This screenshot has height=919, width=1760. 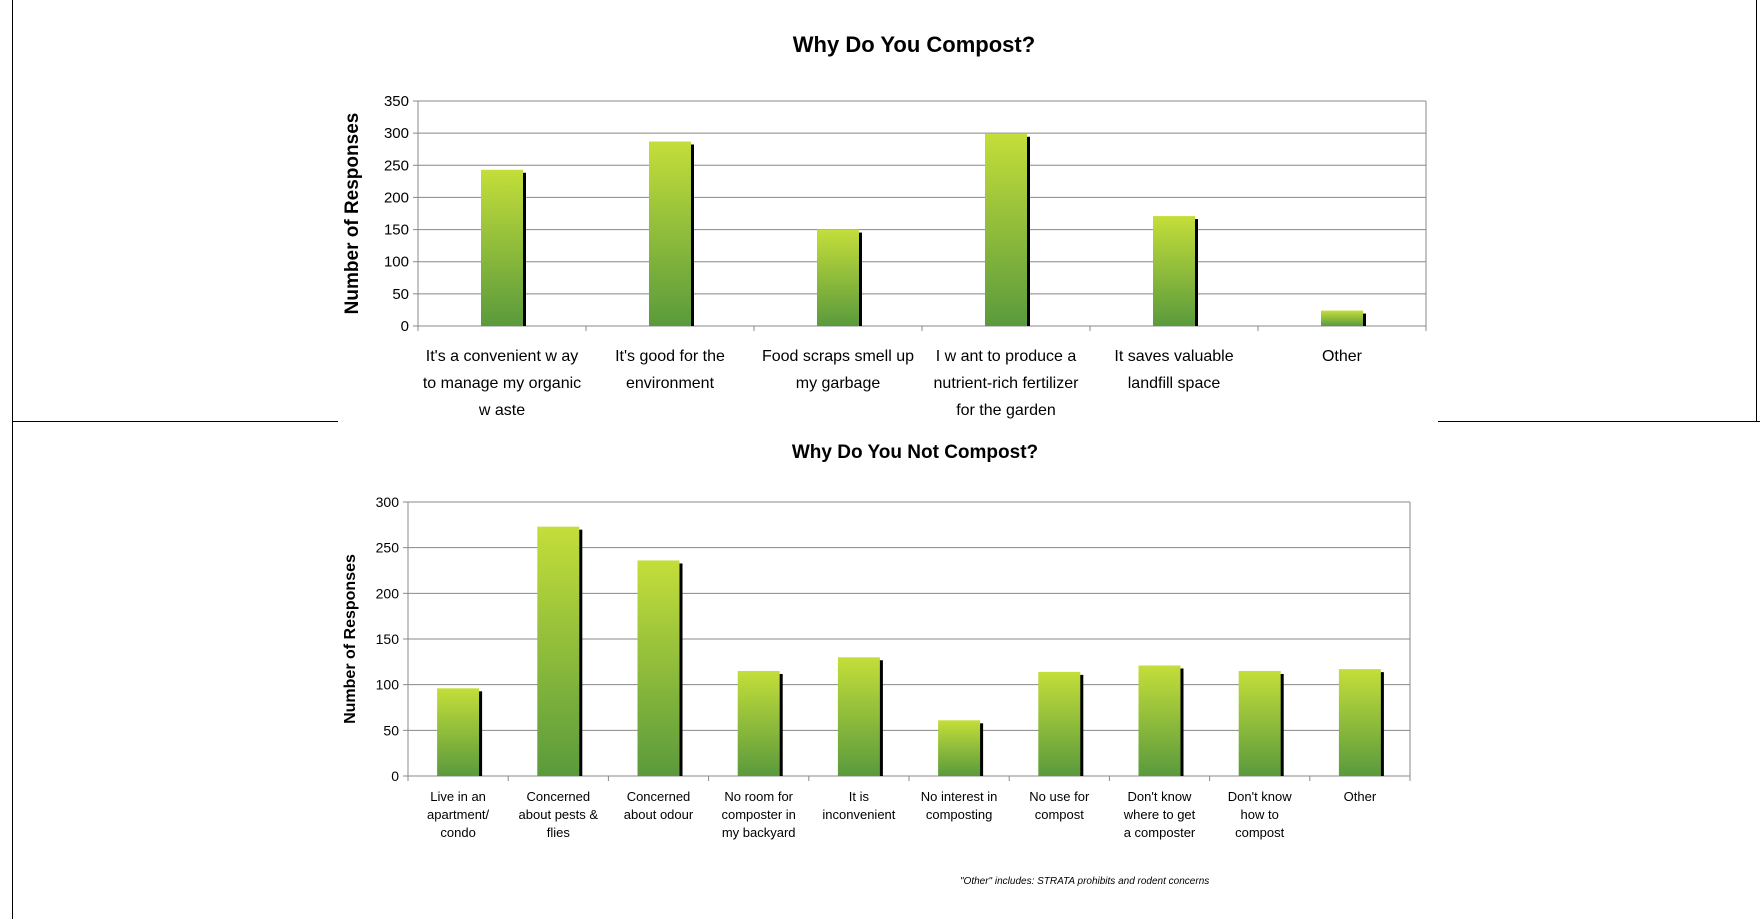 I want to click on frame-border-right, so click(x=1756, y=210).